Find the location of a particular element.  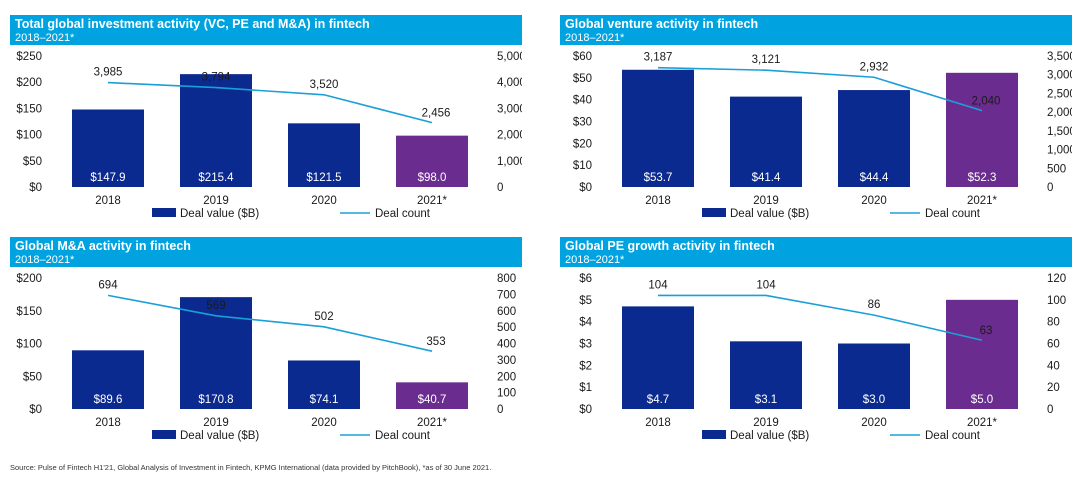

y-tick-label: $100 is located at coordinates (29, 345).